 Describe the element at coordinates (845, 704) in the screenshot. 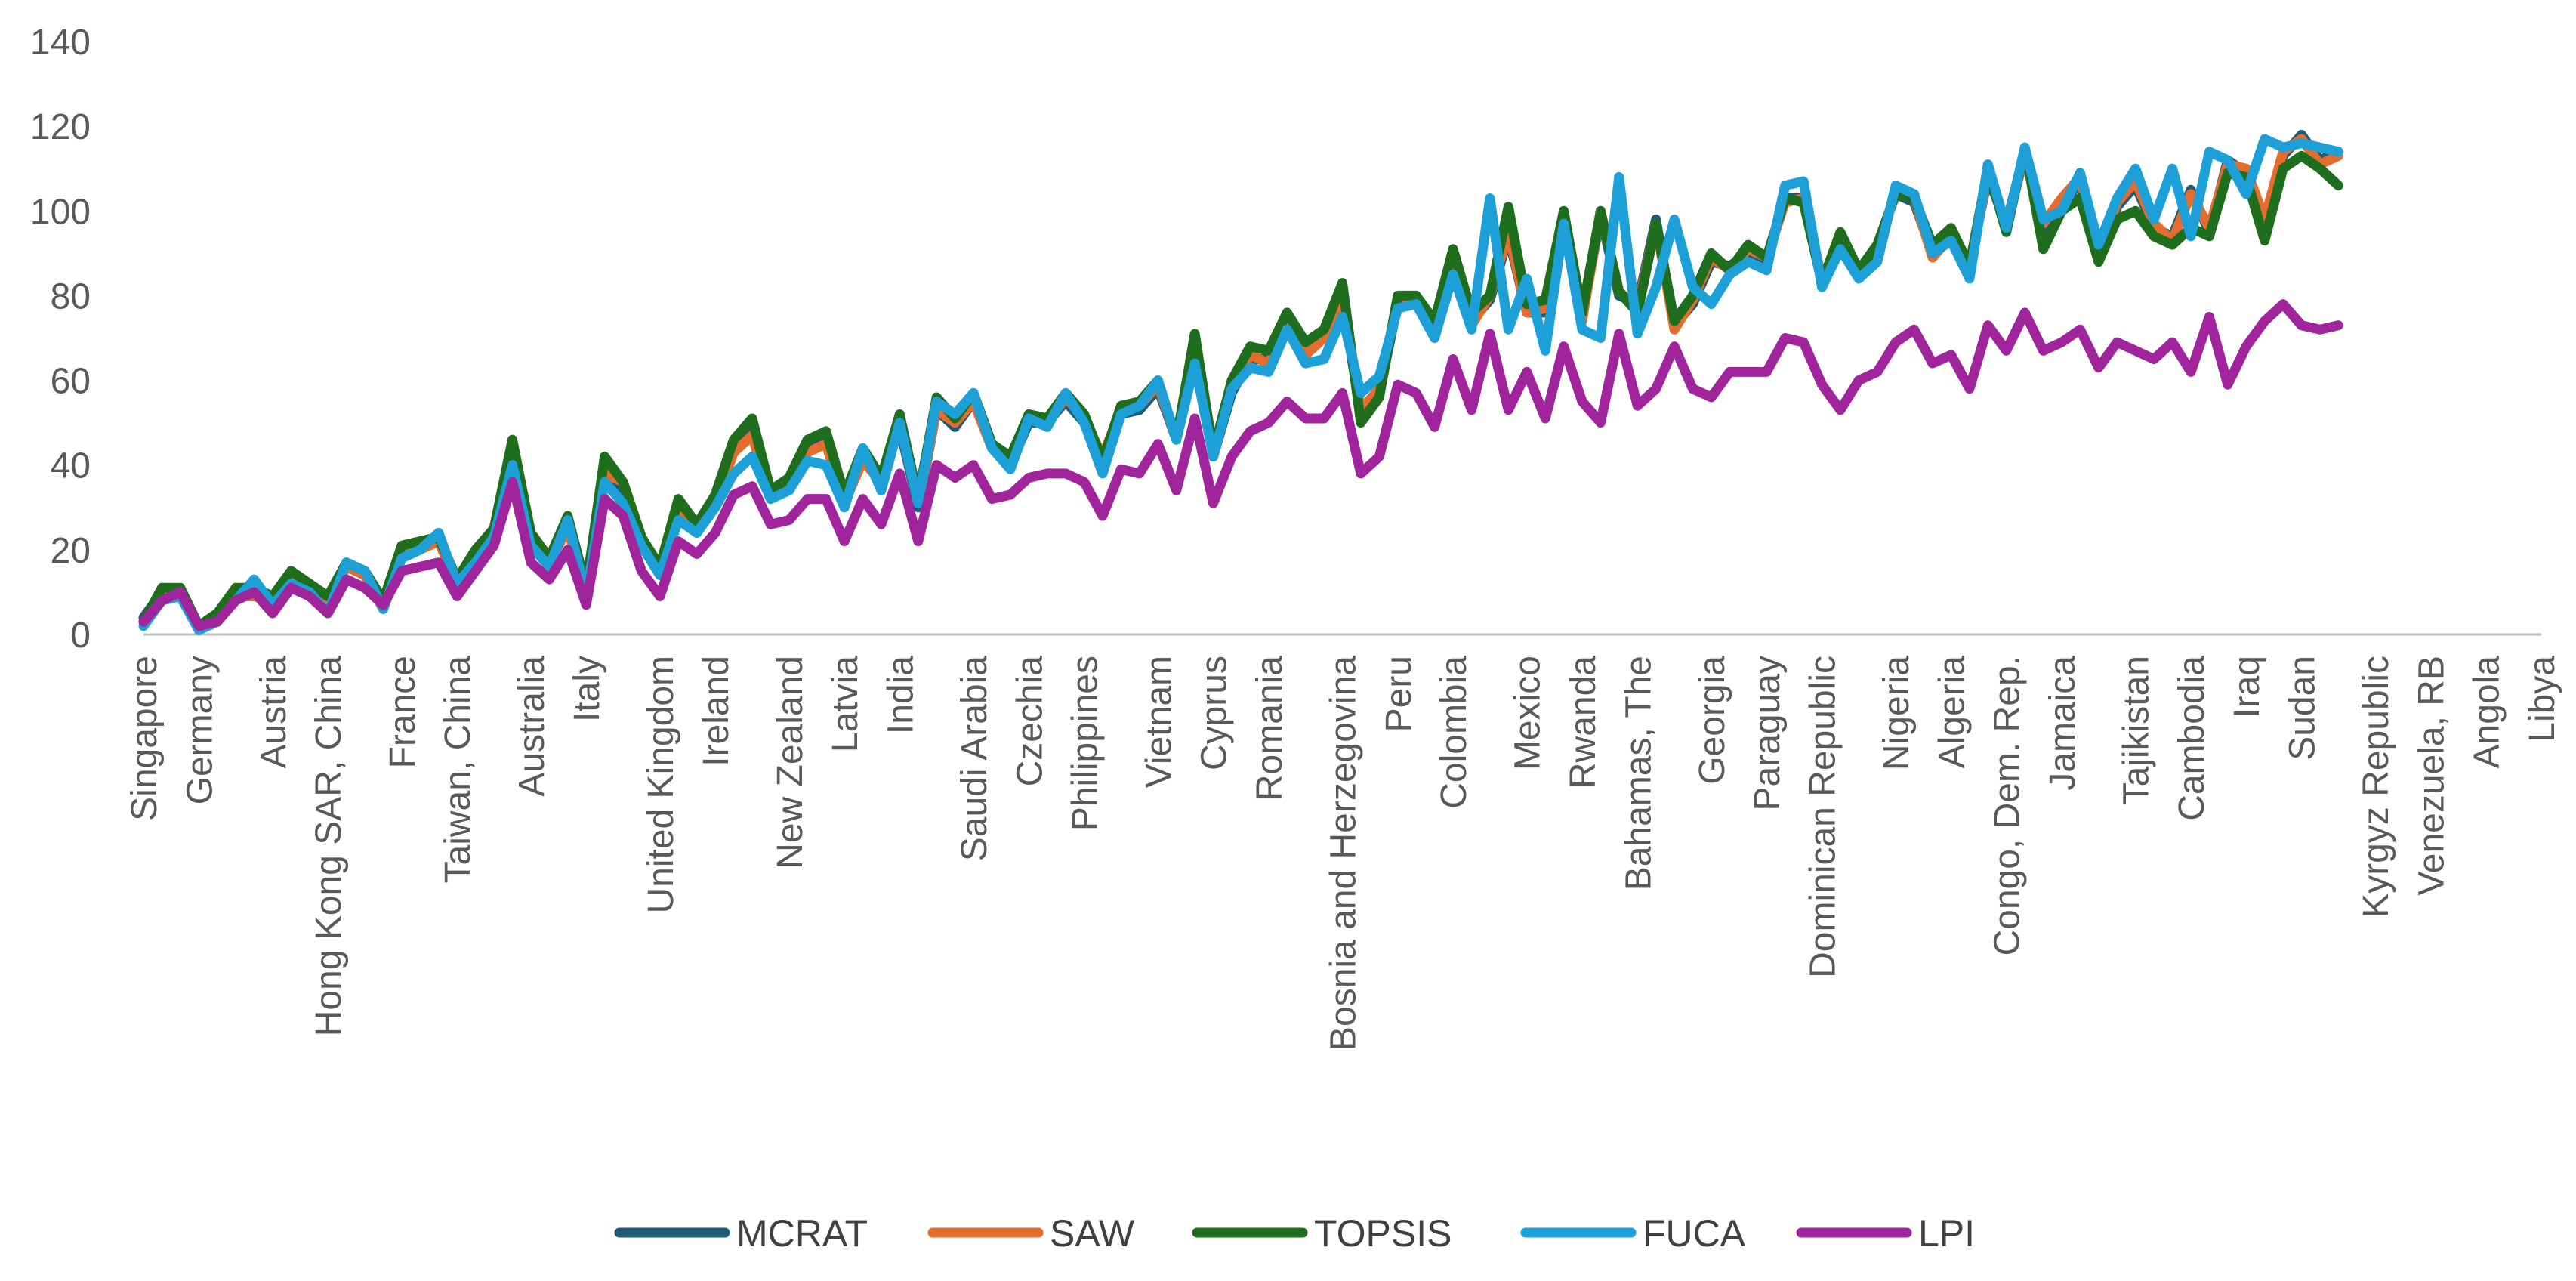

I see `x-tick-label: Latvia` at that location.